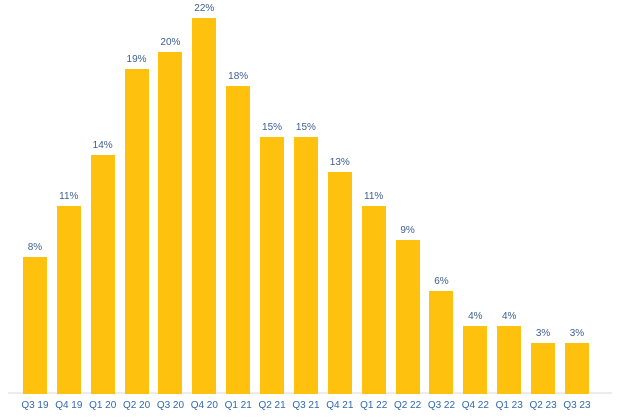  I want to click on x-axis-tick-label: Q4 20, so click(204, 405).